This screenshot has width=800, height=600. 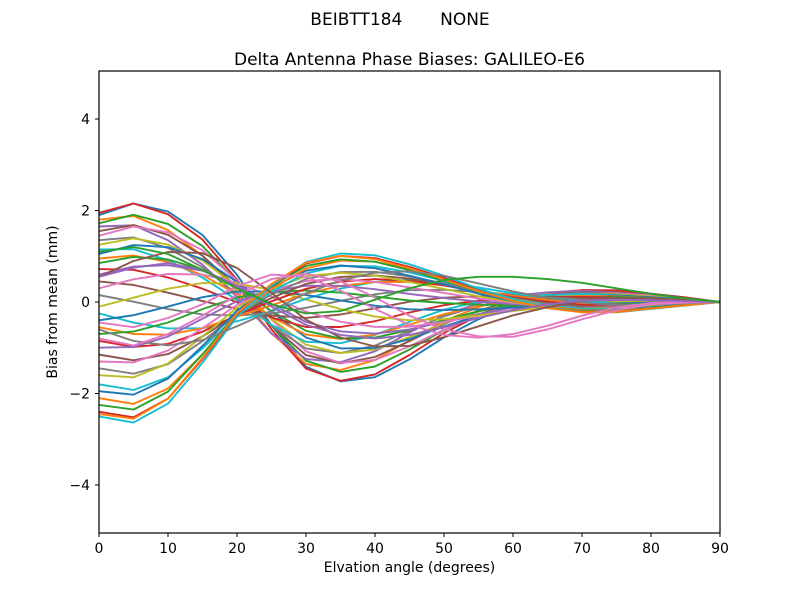 What do you see at coordinates (99, 549) in the screenshot?
I see `x-tick-label: 0` at bounding box center [99, 549].